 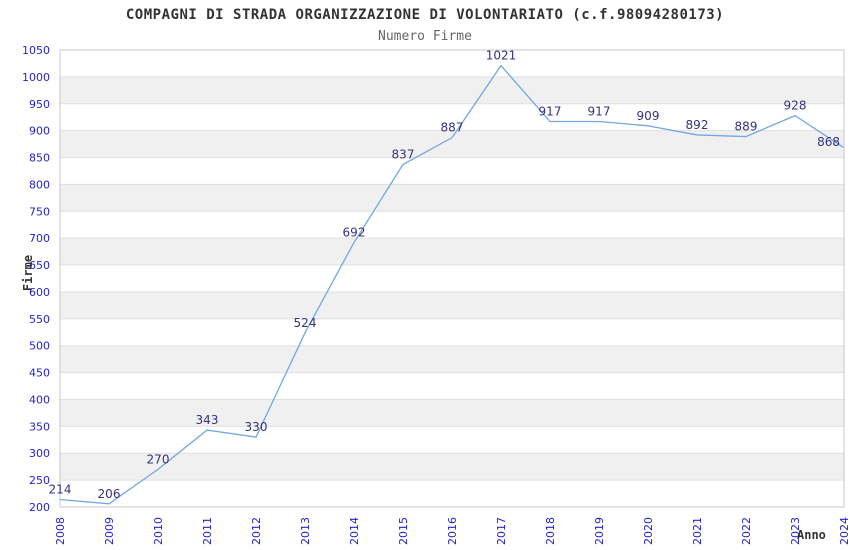 What do you see at coordinates (39, 480) in the screenshot?
I see `y-tick-label: 250` at bounding box center [39, 480].